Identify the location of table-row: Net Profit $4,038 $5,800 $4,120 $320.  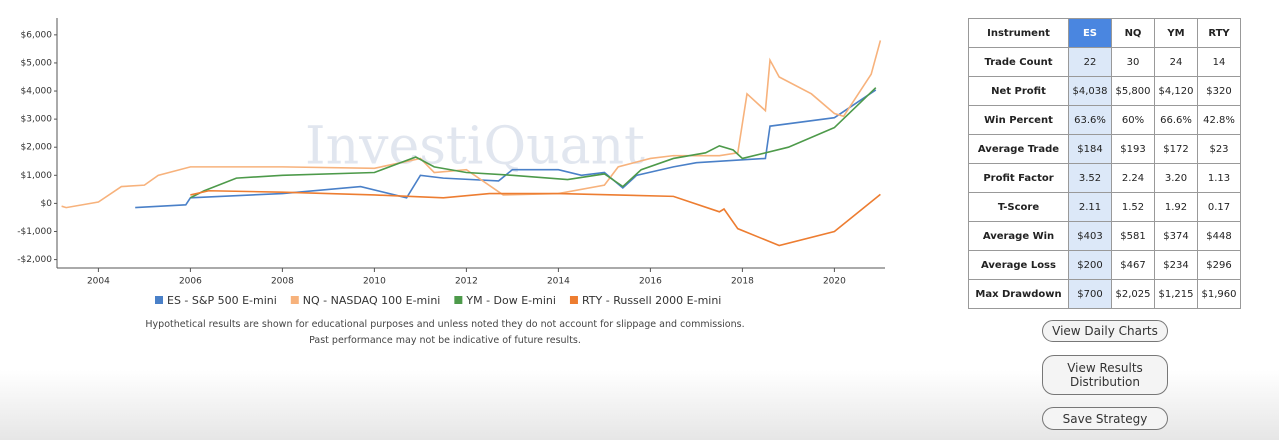
(1104, 91).